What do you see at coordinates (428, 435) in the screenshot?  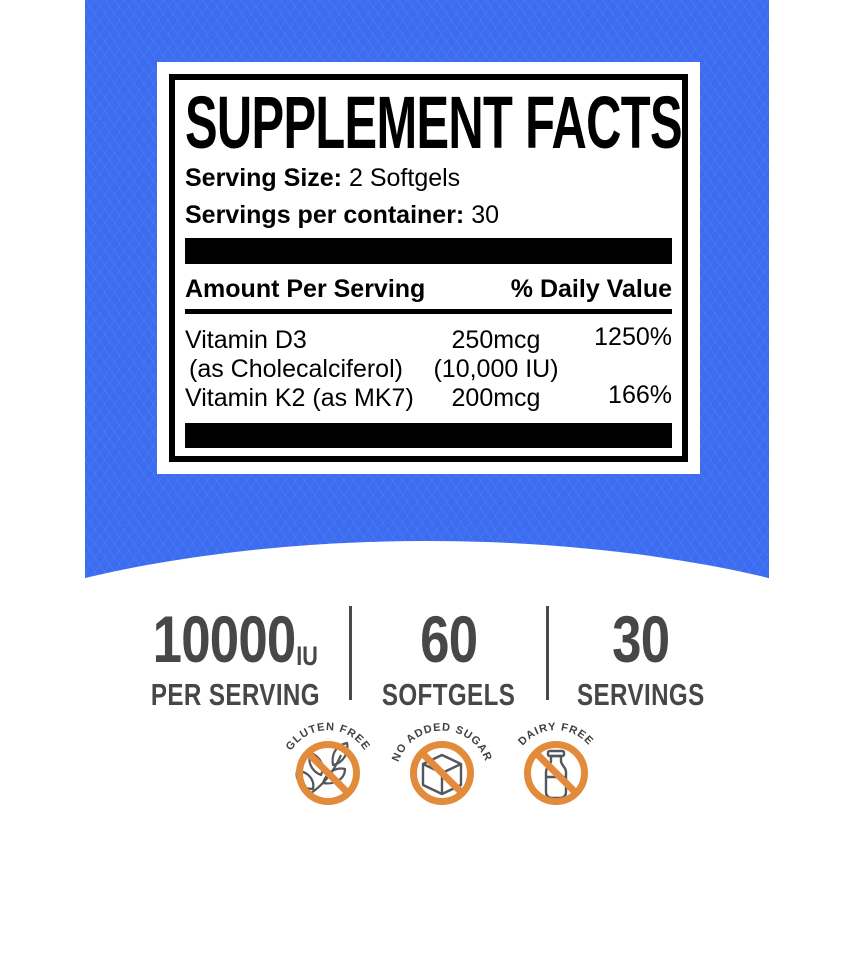 I see `thick-divider-bar-bottom` at bounding box center [428, 435].